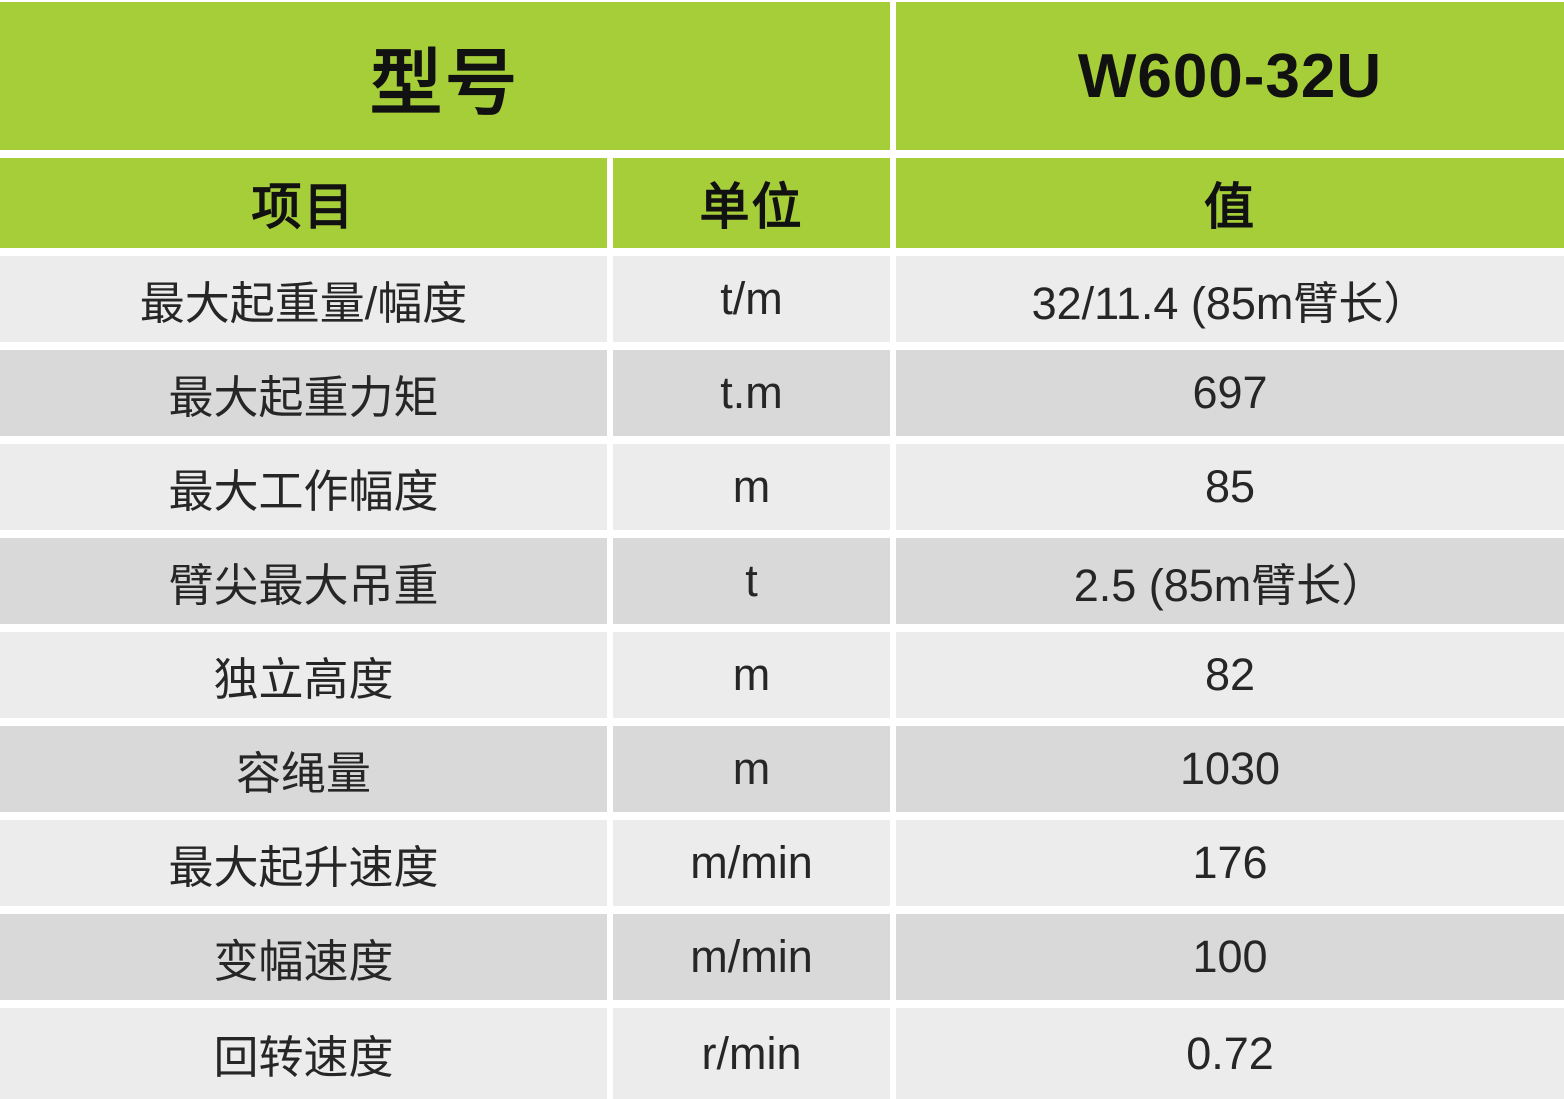 The height and width of the screenshot is (1099, 1564). I want to click on item-label: 变幅速度, so click(303, 961).